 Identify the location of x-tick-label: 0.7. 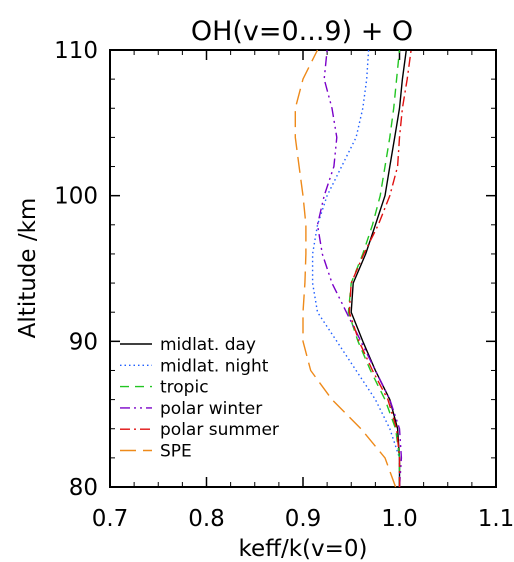
(110, 519).